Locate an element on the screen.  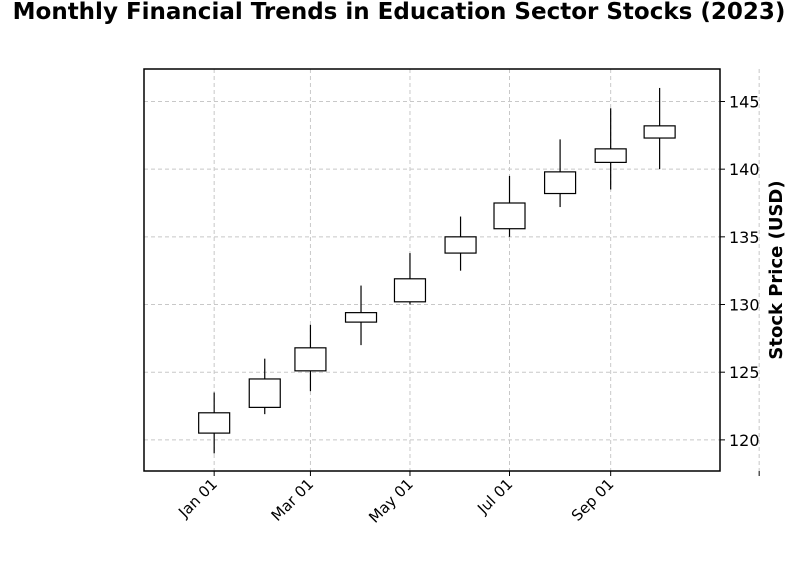
y-axis-label: Stock Price (USD) is located at coordinates (776, 269).